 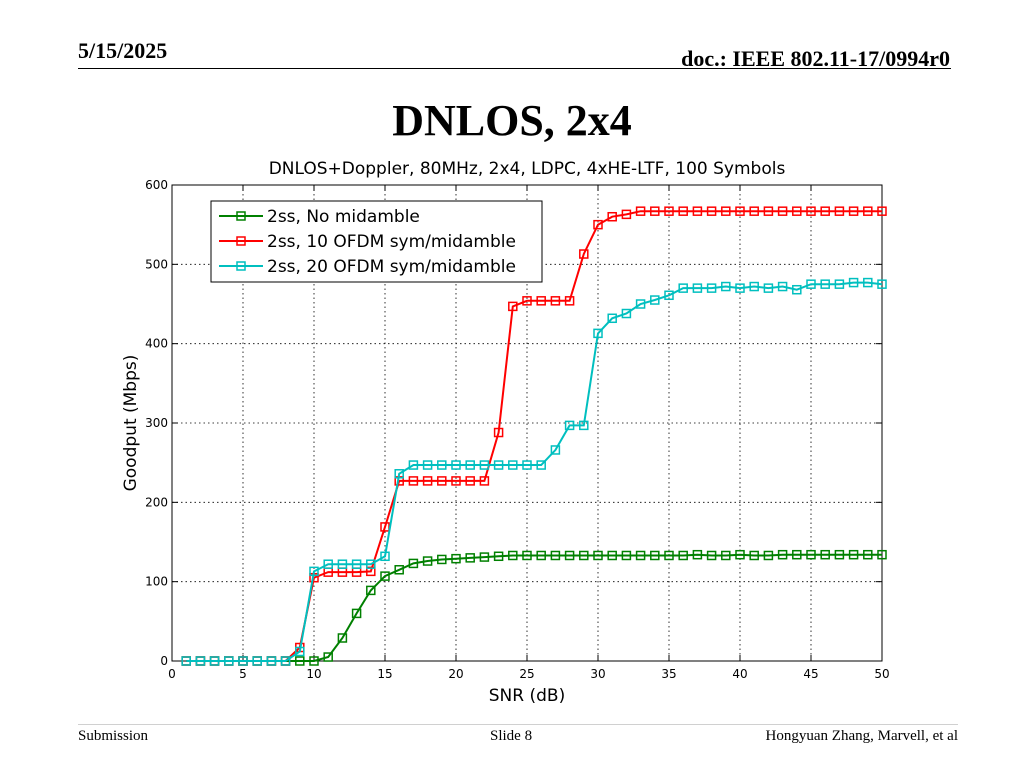 What do you see at coordinates (391, 267) in the screenshot?
I see `legend-label: 2ss, 20 OFDM sym/midamble` at bounding box center [391, 267].